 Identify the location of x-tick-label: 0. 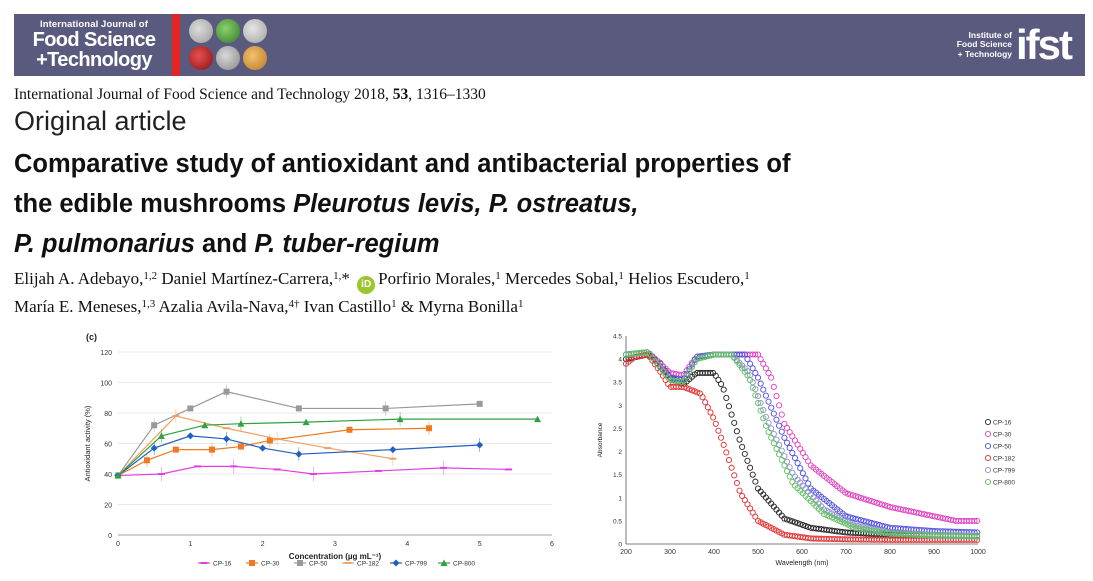
(118, 544).